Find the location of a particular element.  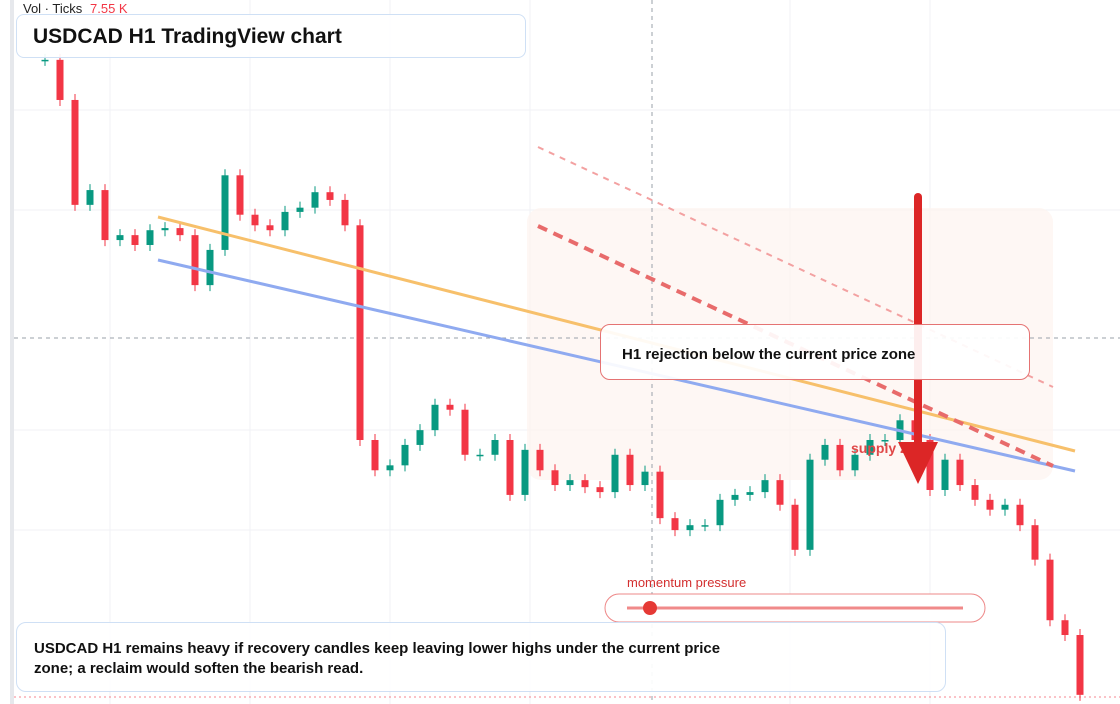

indicator-name: Vol · Ticks is located at coordinates (53, 8).